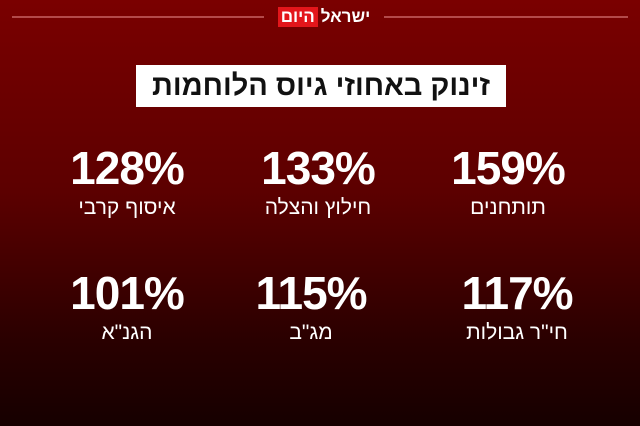 The width and height of the screenshot is (640, 426). I want to click on stat-label: הגנ"א, so click(127, 332).